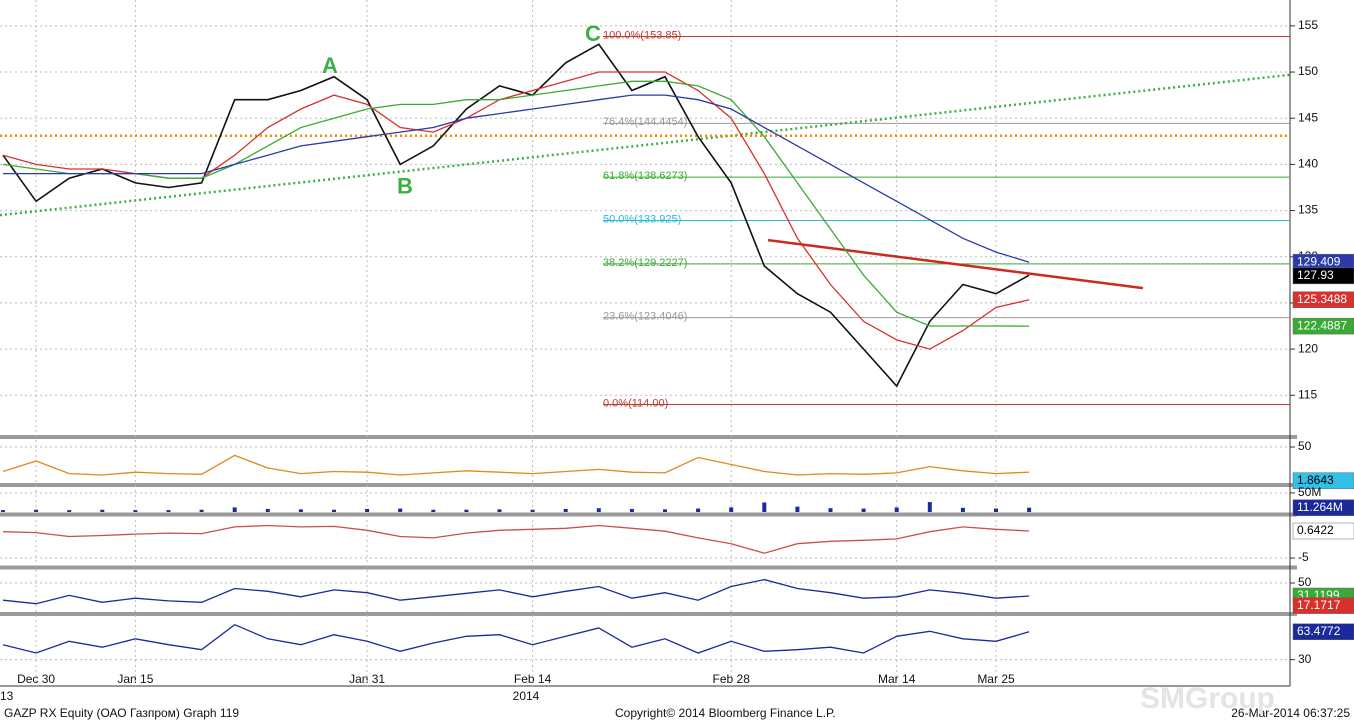 The image size is (1354, 723). I want to click on x-tick-label: Mar 14, so click(897, 679).